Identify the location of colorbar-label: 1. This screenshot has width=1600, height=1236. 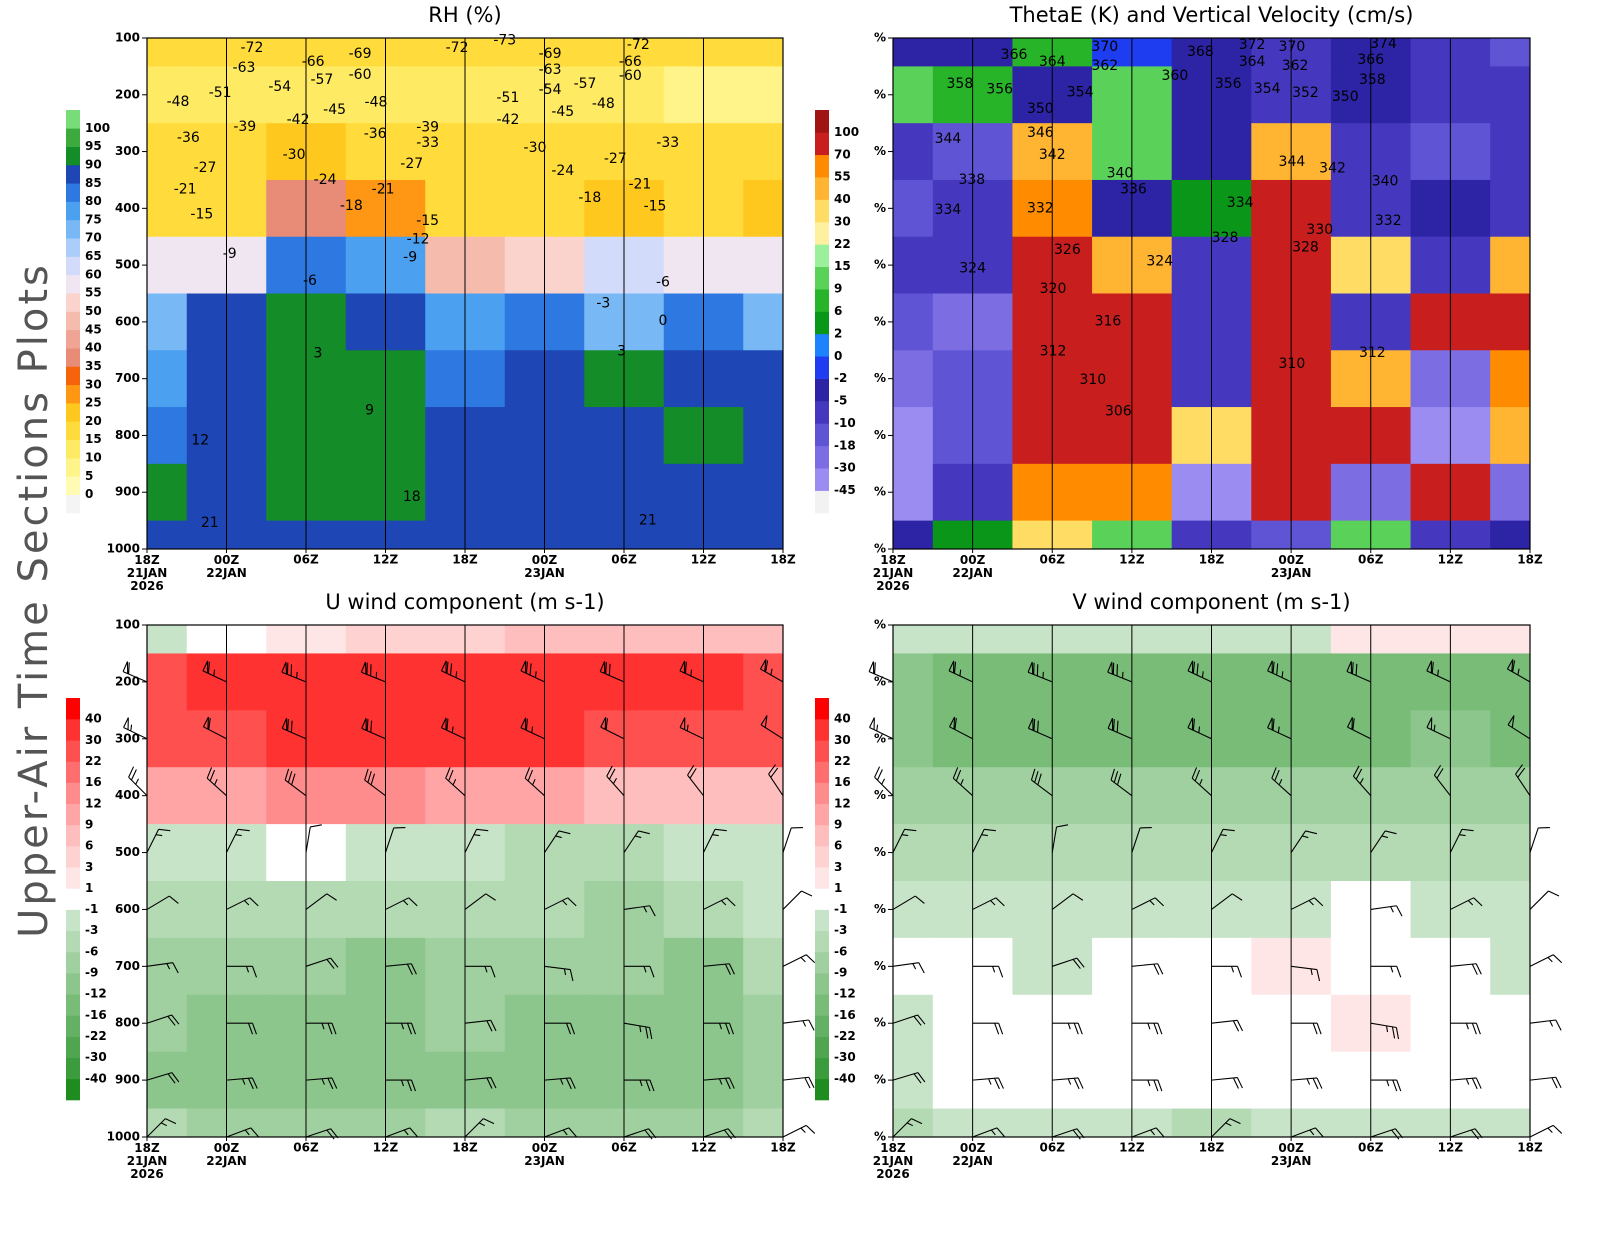
(89, 888).